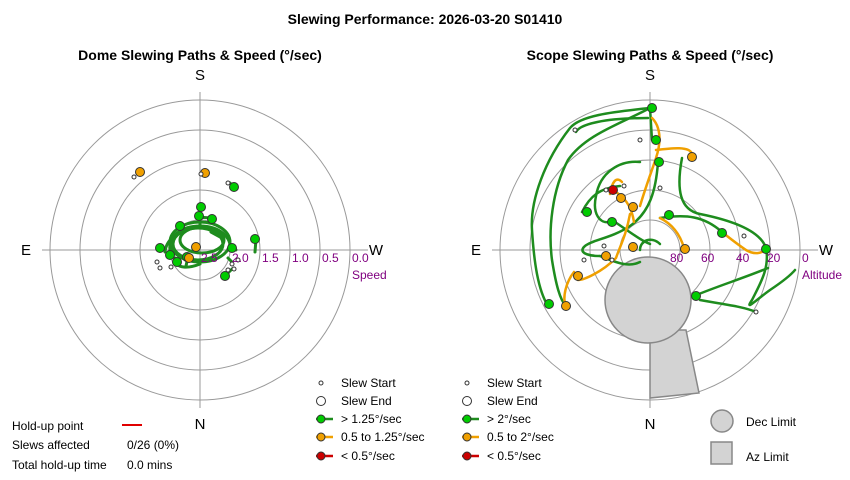 The image size is (850, 480). What do you see at coordinates (650, 75) in the screenshot?
I see `scope-dir-top: S` at bounding box center [650, 75].